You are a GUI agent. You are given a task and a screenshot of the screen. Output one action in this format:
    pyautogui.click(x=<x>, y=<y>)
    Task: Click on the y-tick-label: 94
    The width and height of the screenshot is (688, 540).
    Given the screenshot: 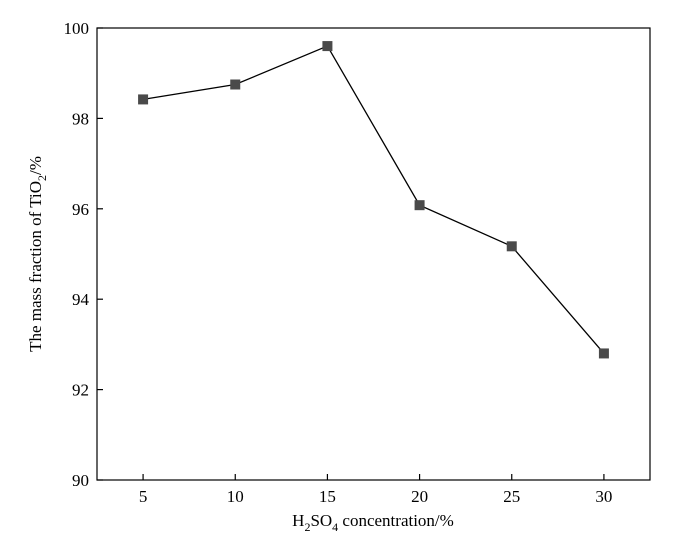 What is the action you would take?
    pyautogui.click(x=81, y=299)
    